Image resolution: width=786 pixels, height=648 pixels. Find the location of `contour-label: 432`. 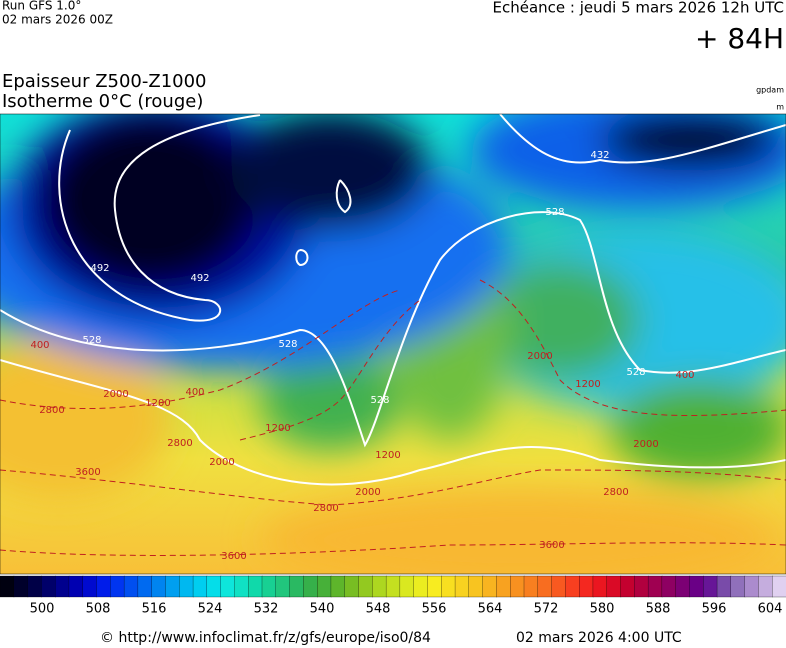

contour-label: 432 is located at coordinates (599, 155).